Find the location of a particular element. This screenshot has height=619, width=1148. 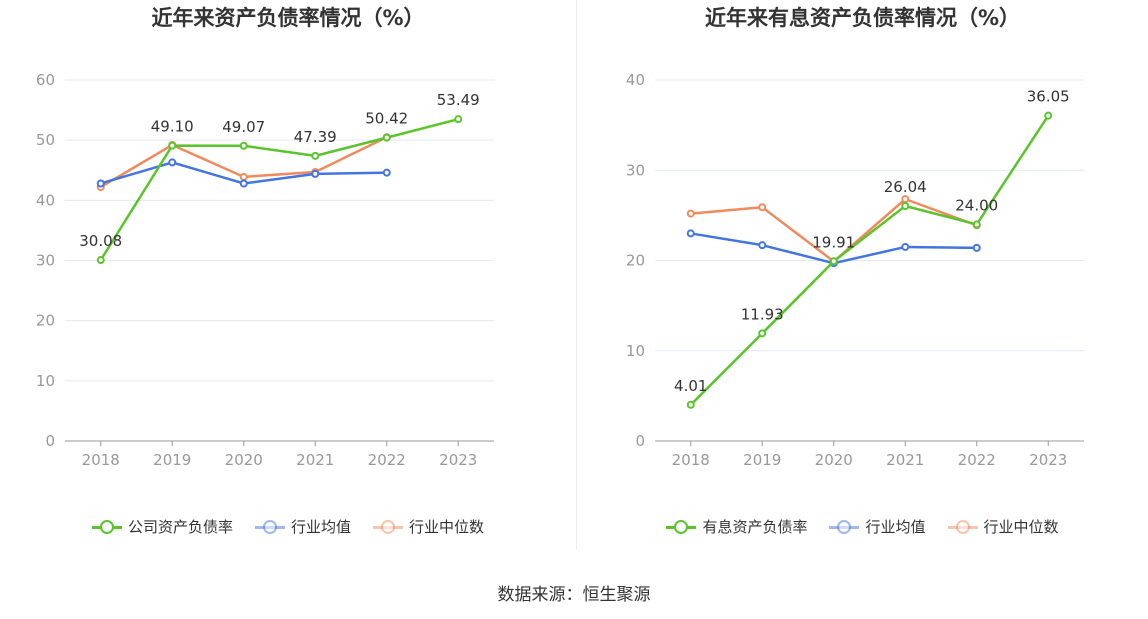

chart-legend: 公司资产负债率 行业均值 行业中位数 is located at coordinates (288, 526).